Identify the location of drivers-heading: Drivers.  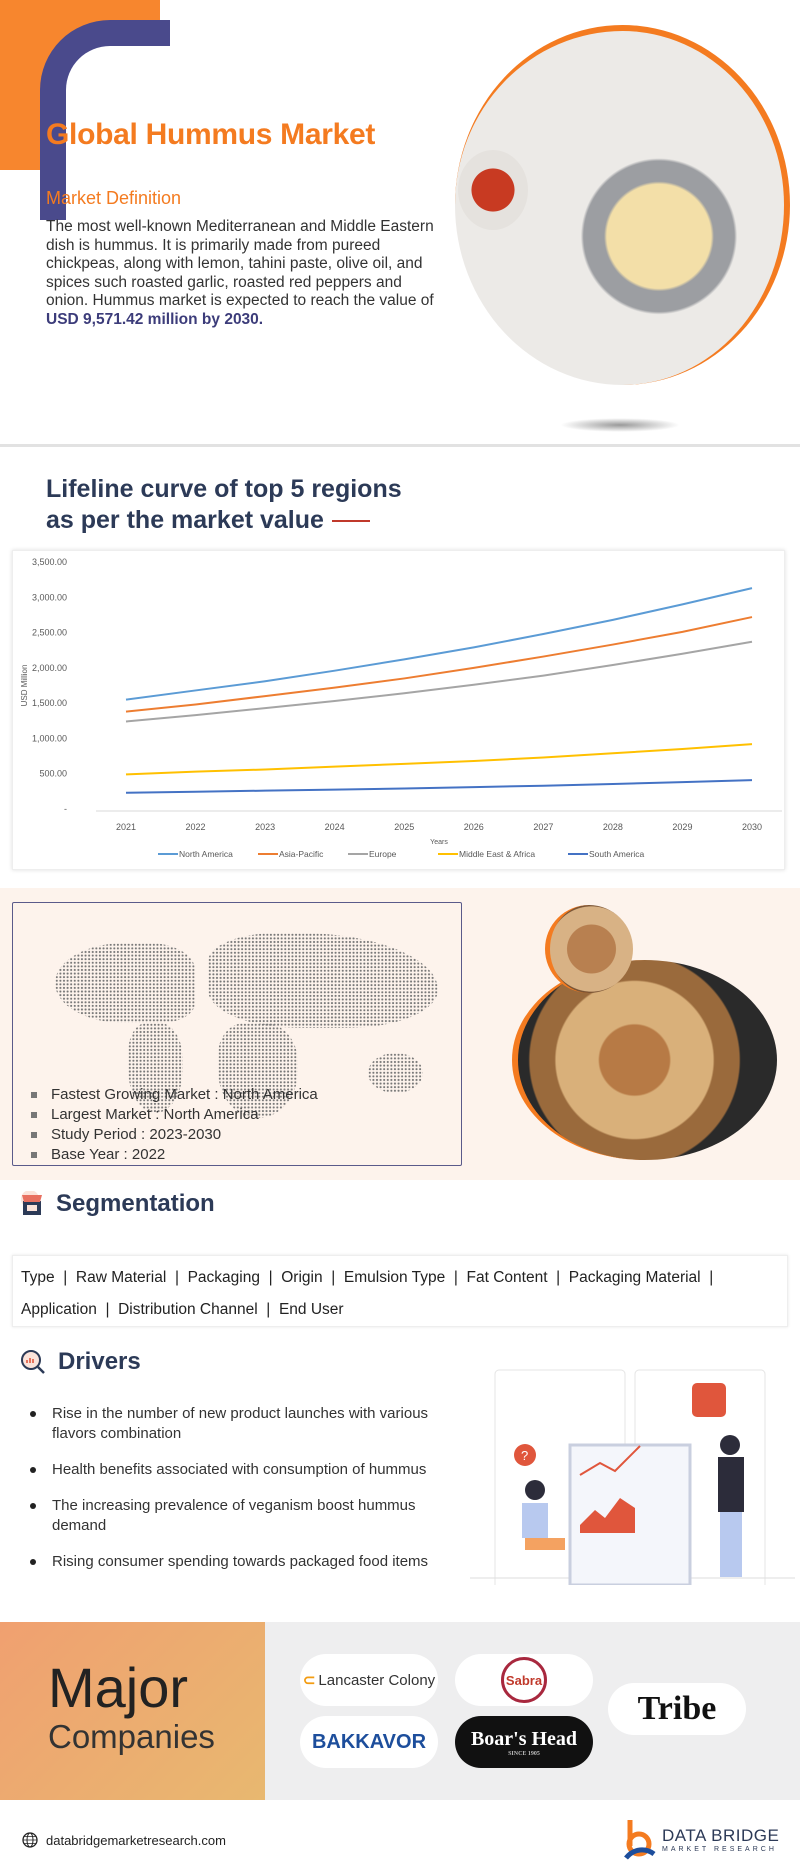
(80, 1362).